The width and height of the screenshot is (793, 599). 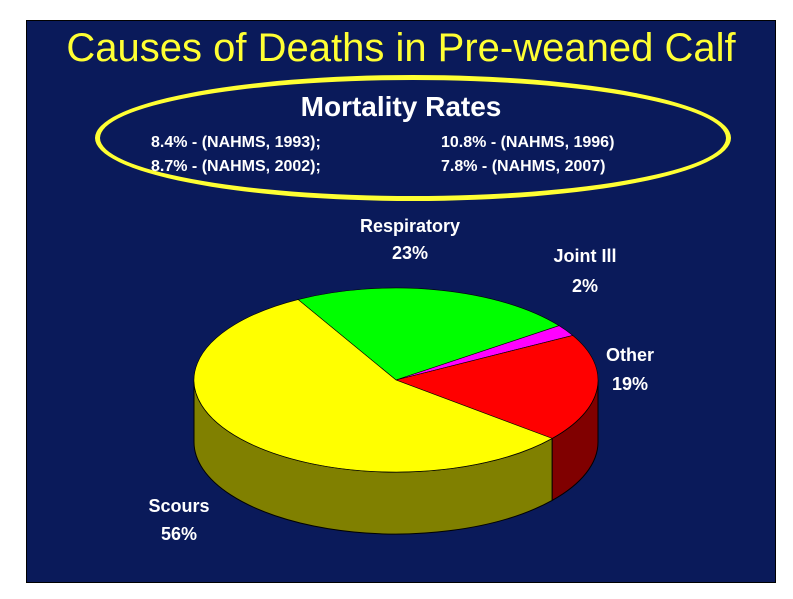 I want to click on label-respiratory-name: Respiratory, so click(x=410, y=226).